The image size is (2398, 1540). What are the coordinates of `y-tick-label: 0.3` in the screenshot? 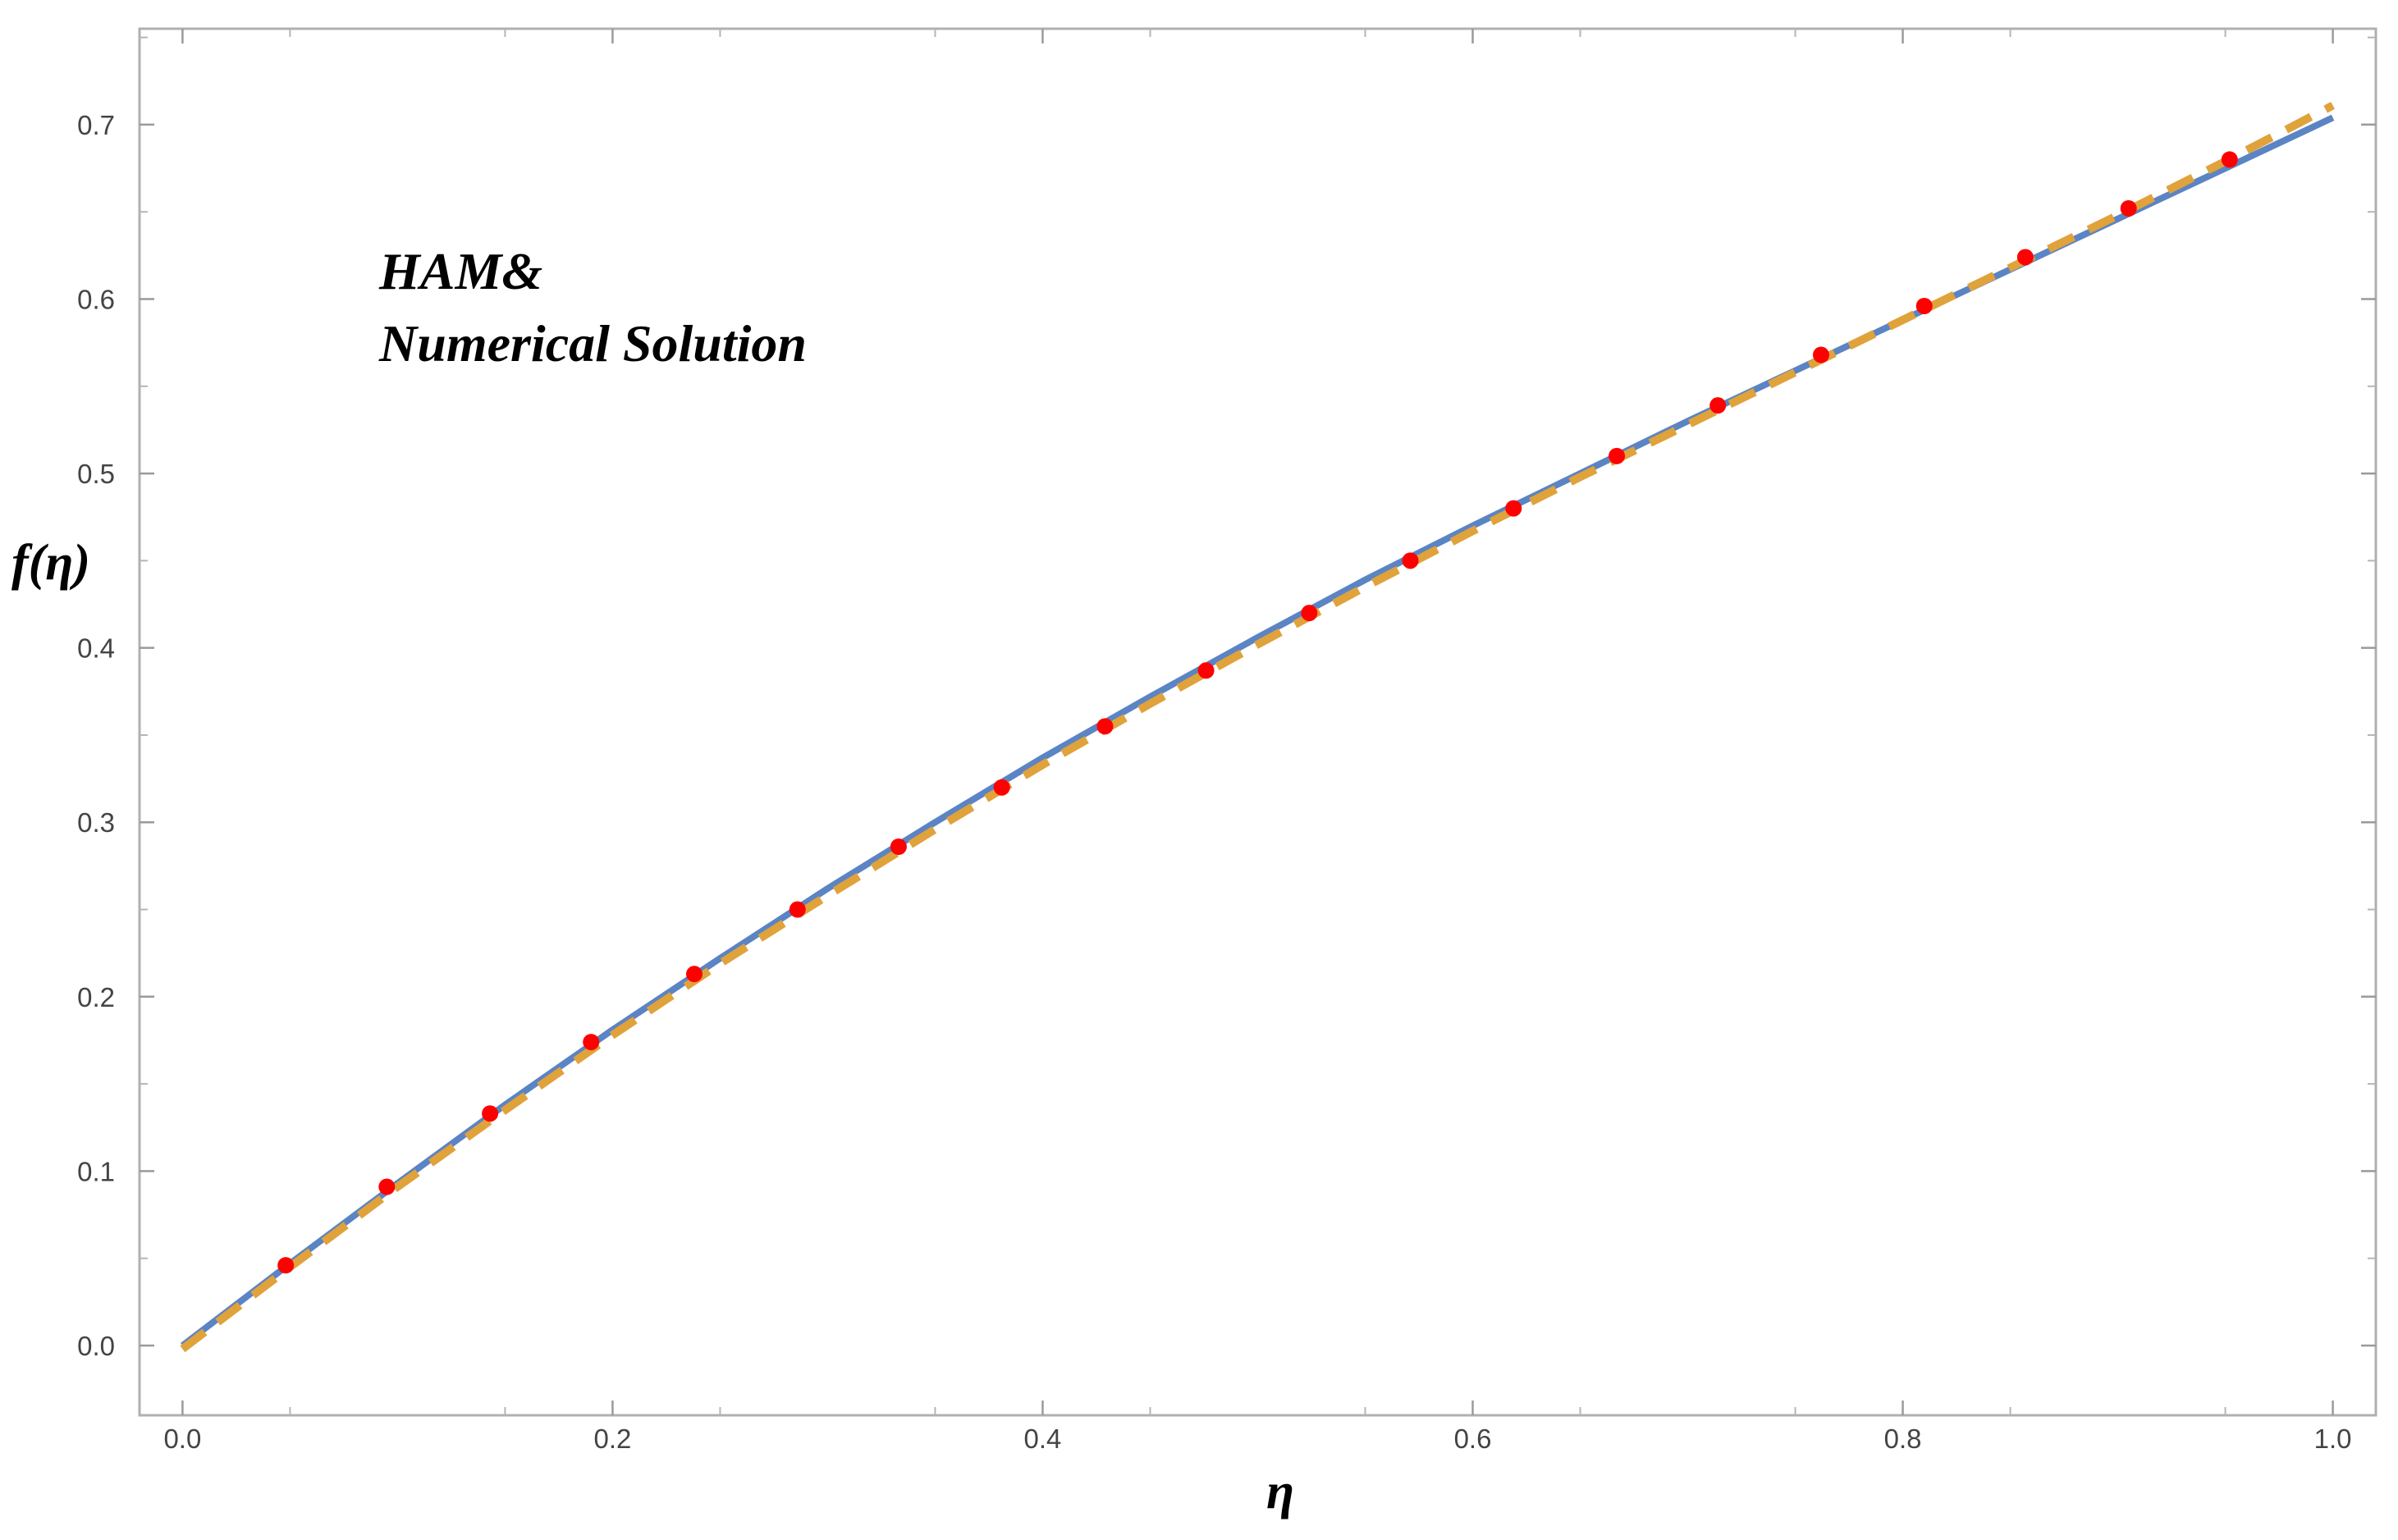 It's located at (96, 822).